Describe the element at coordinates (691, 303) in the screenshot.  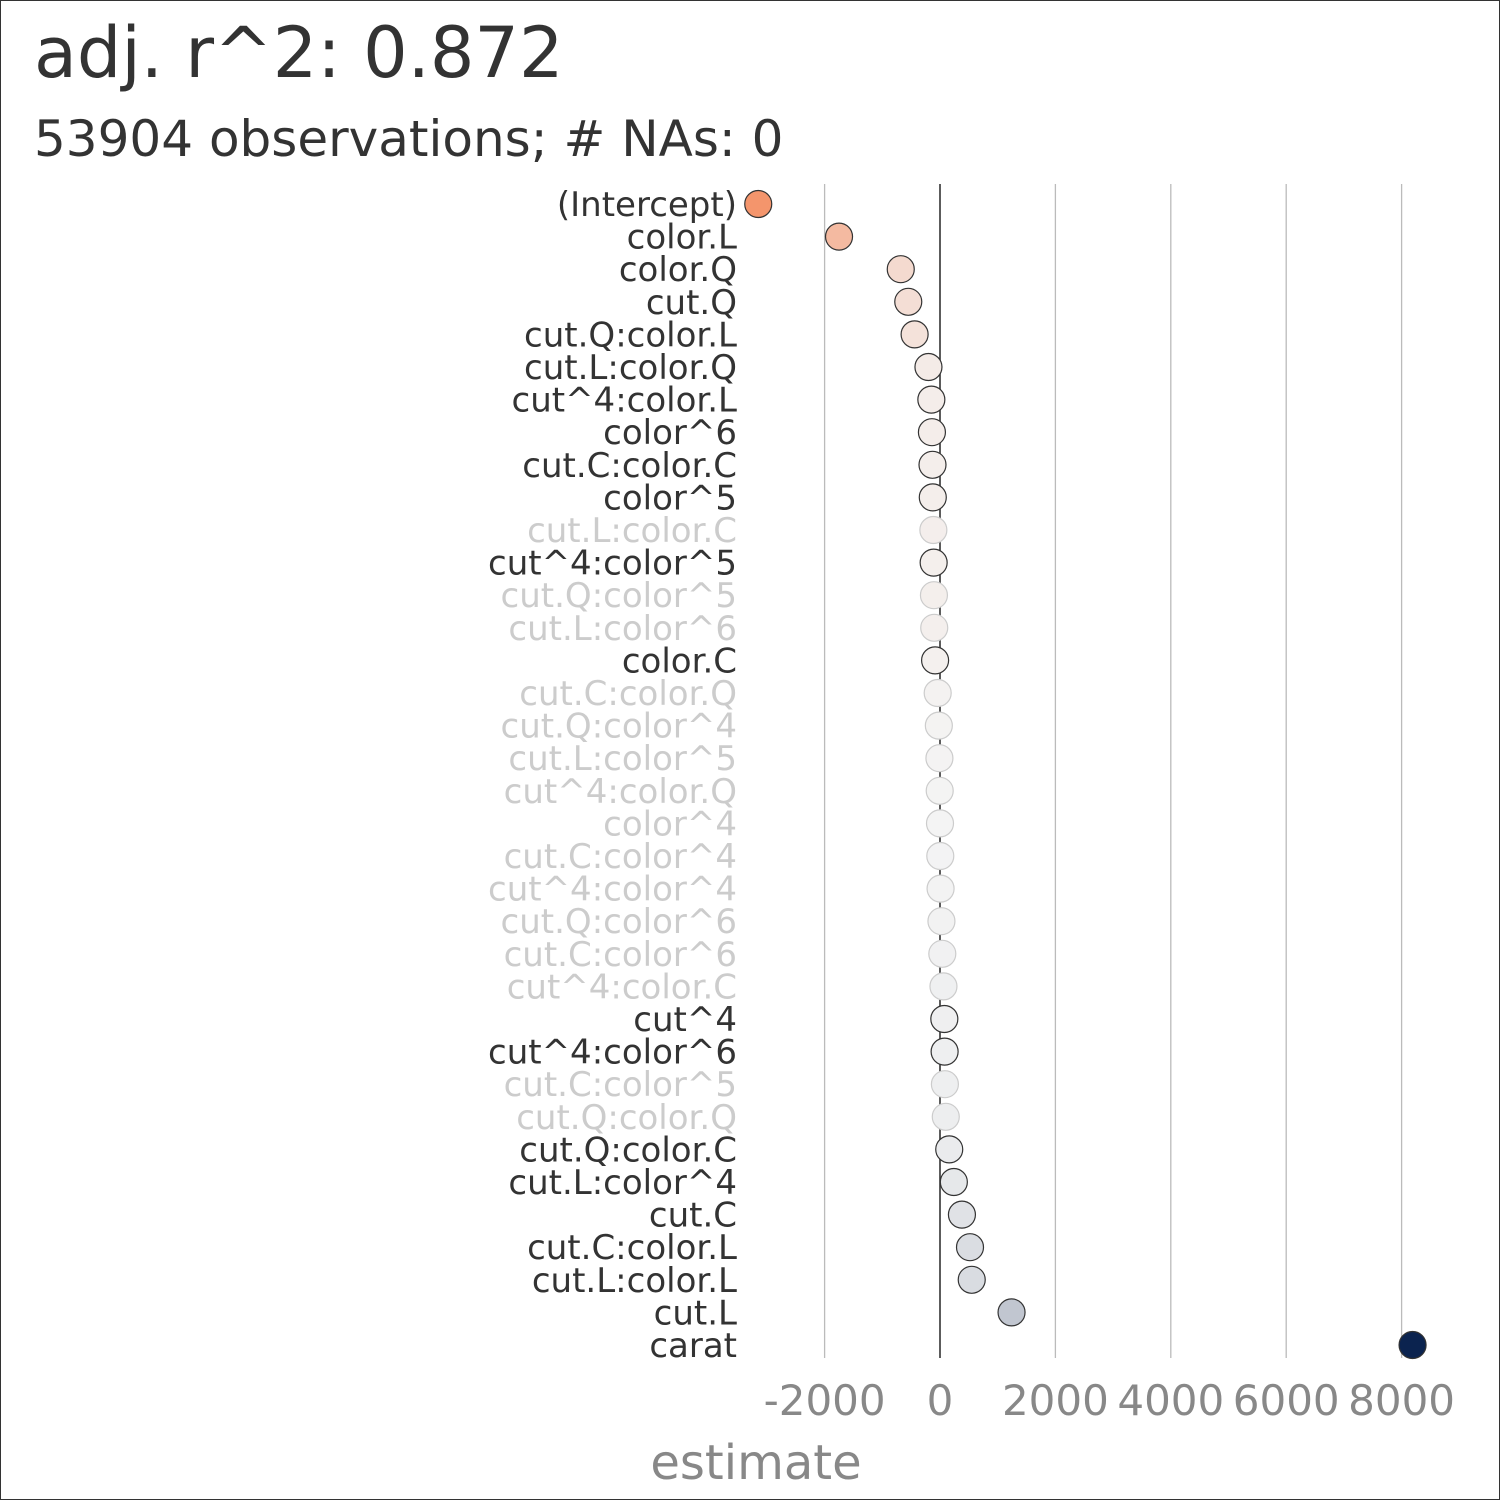
I see `term-label: cut.Q` at that location.